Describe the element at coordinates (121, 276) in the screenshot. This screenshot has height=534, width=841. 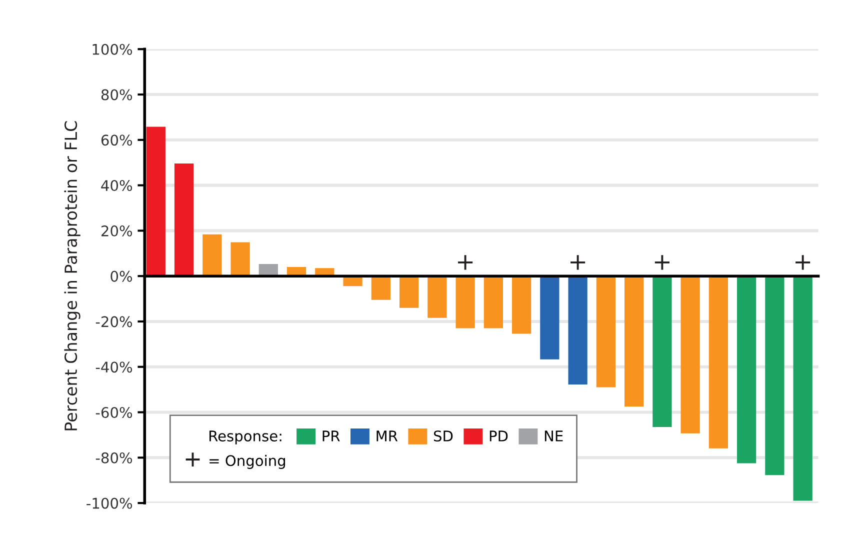
I see `y-tick-label: 0%` at that location.